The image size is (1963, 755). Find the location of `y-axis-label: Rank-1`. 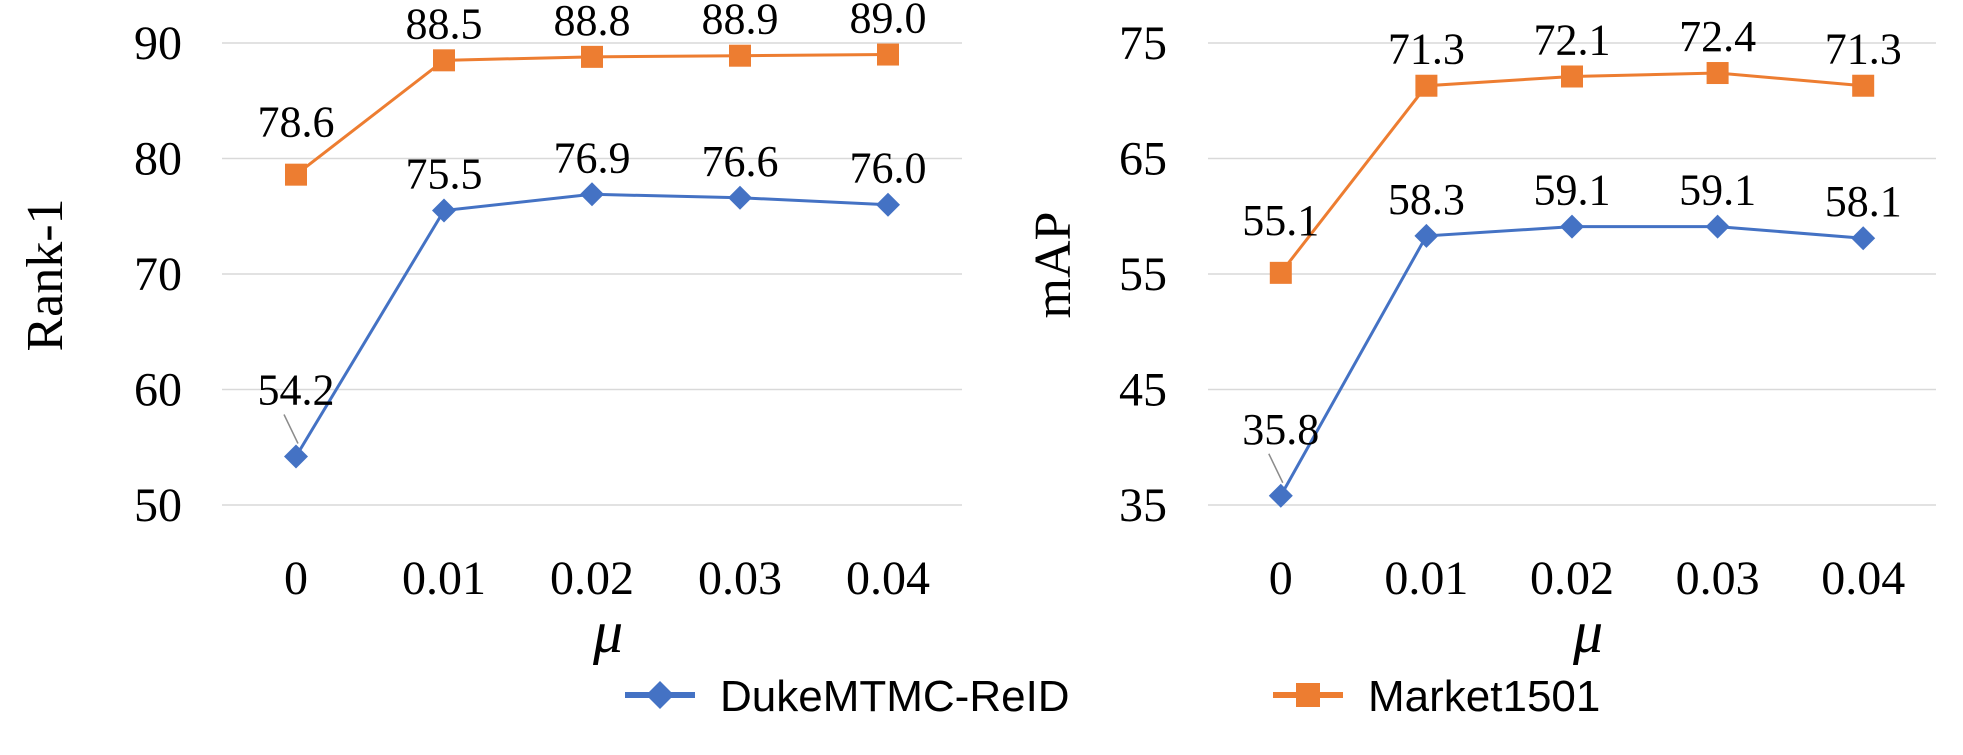

y-axis-label: Rank-1 is located at coordinates (45, 274).